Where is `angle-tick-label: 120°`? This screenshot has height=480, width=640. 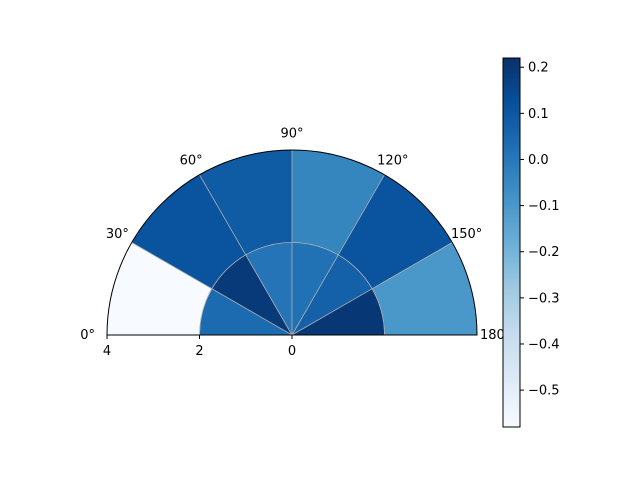
angle-tick-label: 120° is located at coordinates (392, 160).